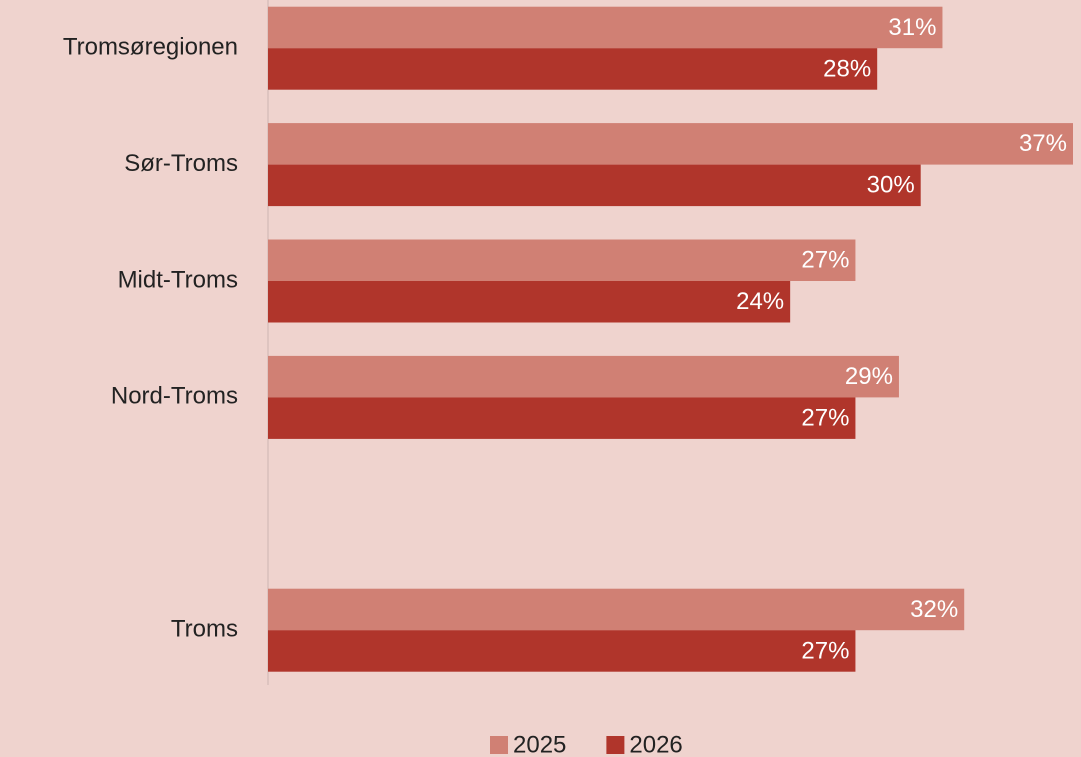  I want to click on category-label: Nord-Troms, so click(174, 396).